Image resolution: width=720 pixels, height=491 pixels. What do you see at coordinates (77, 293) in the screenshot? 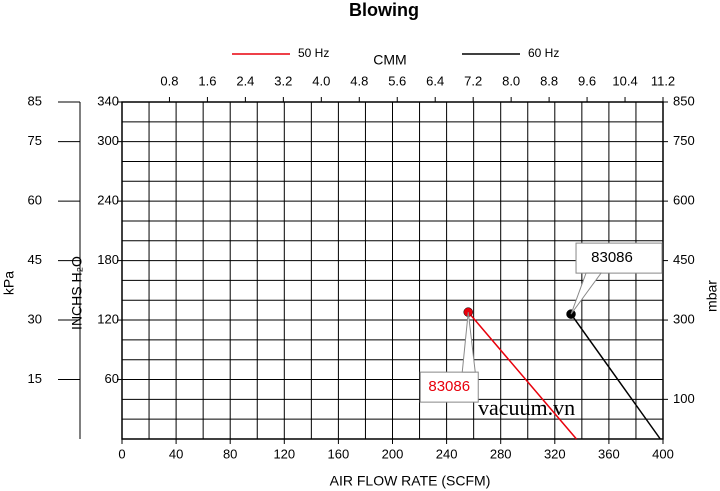
I see `y-axis-label: INCHS H₂O` at bounding box center [77, 293].